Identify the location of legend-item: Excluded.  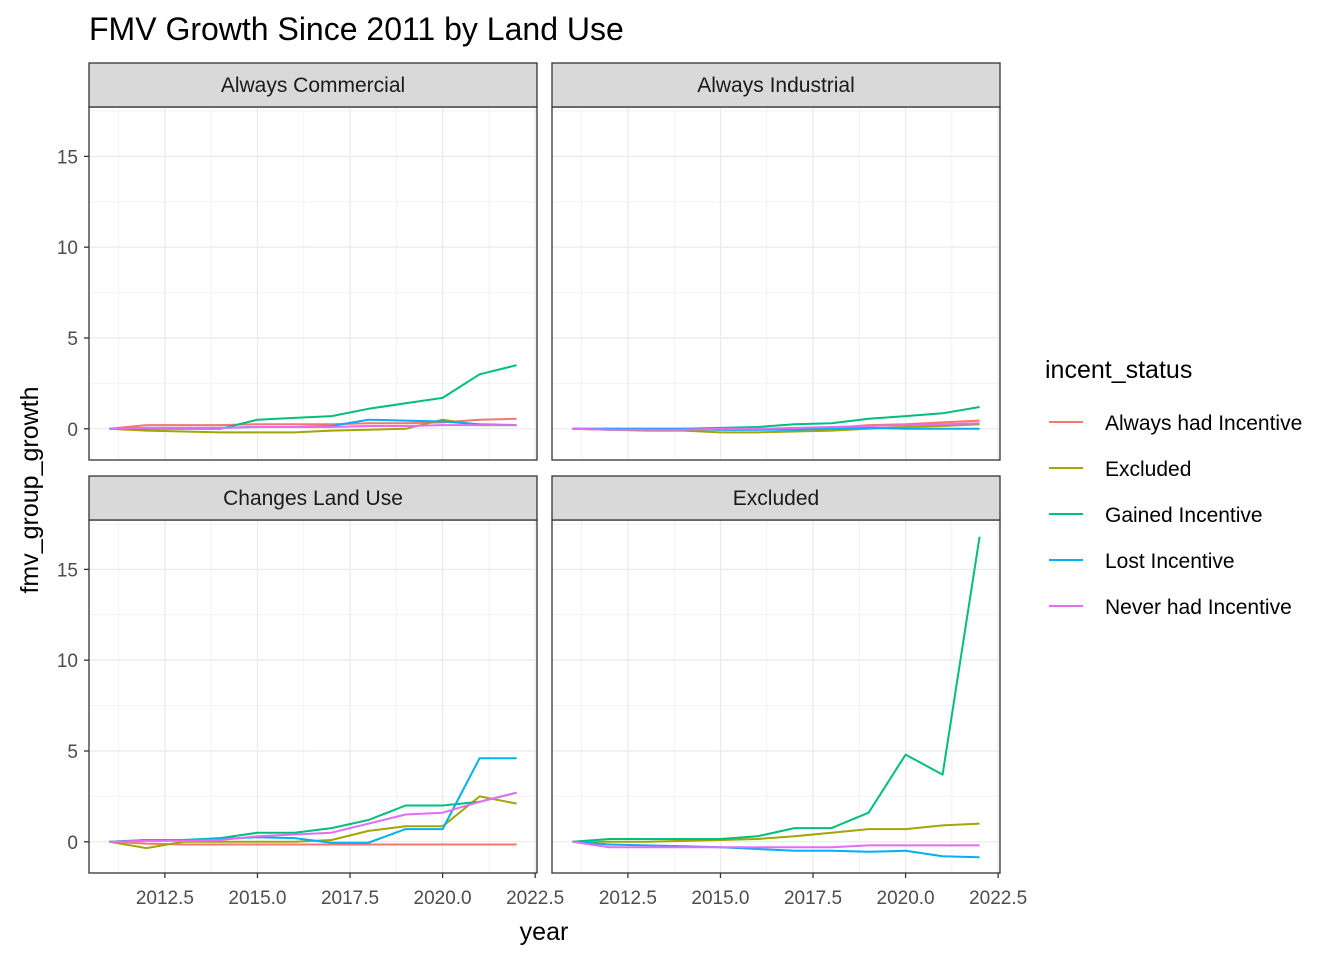
(1120, 469).